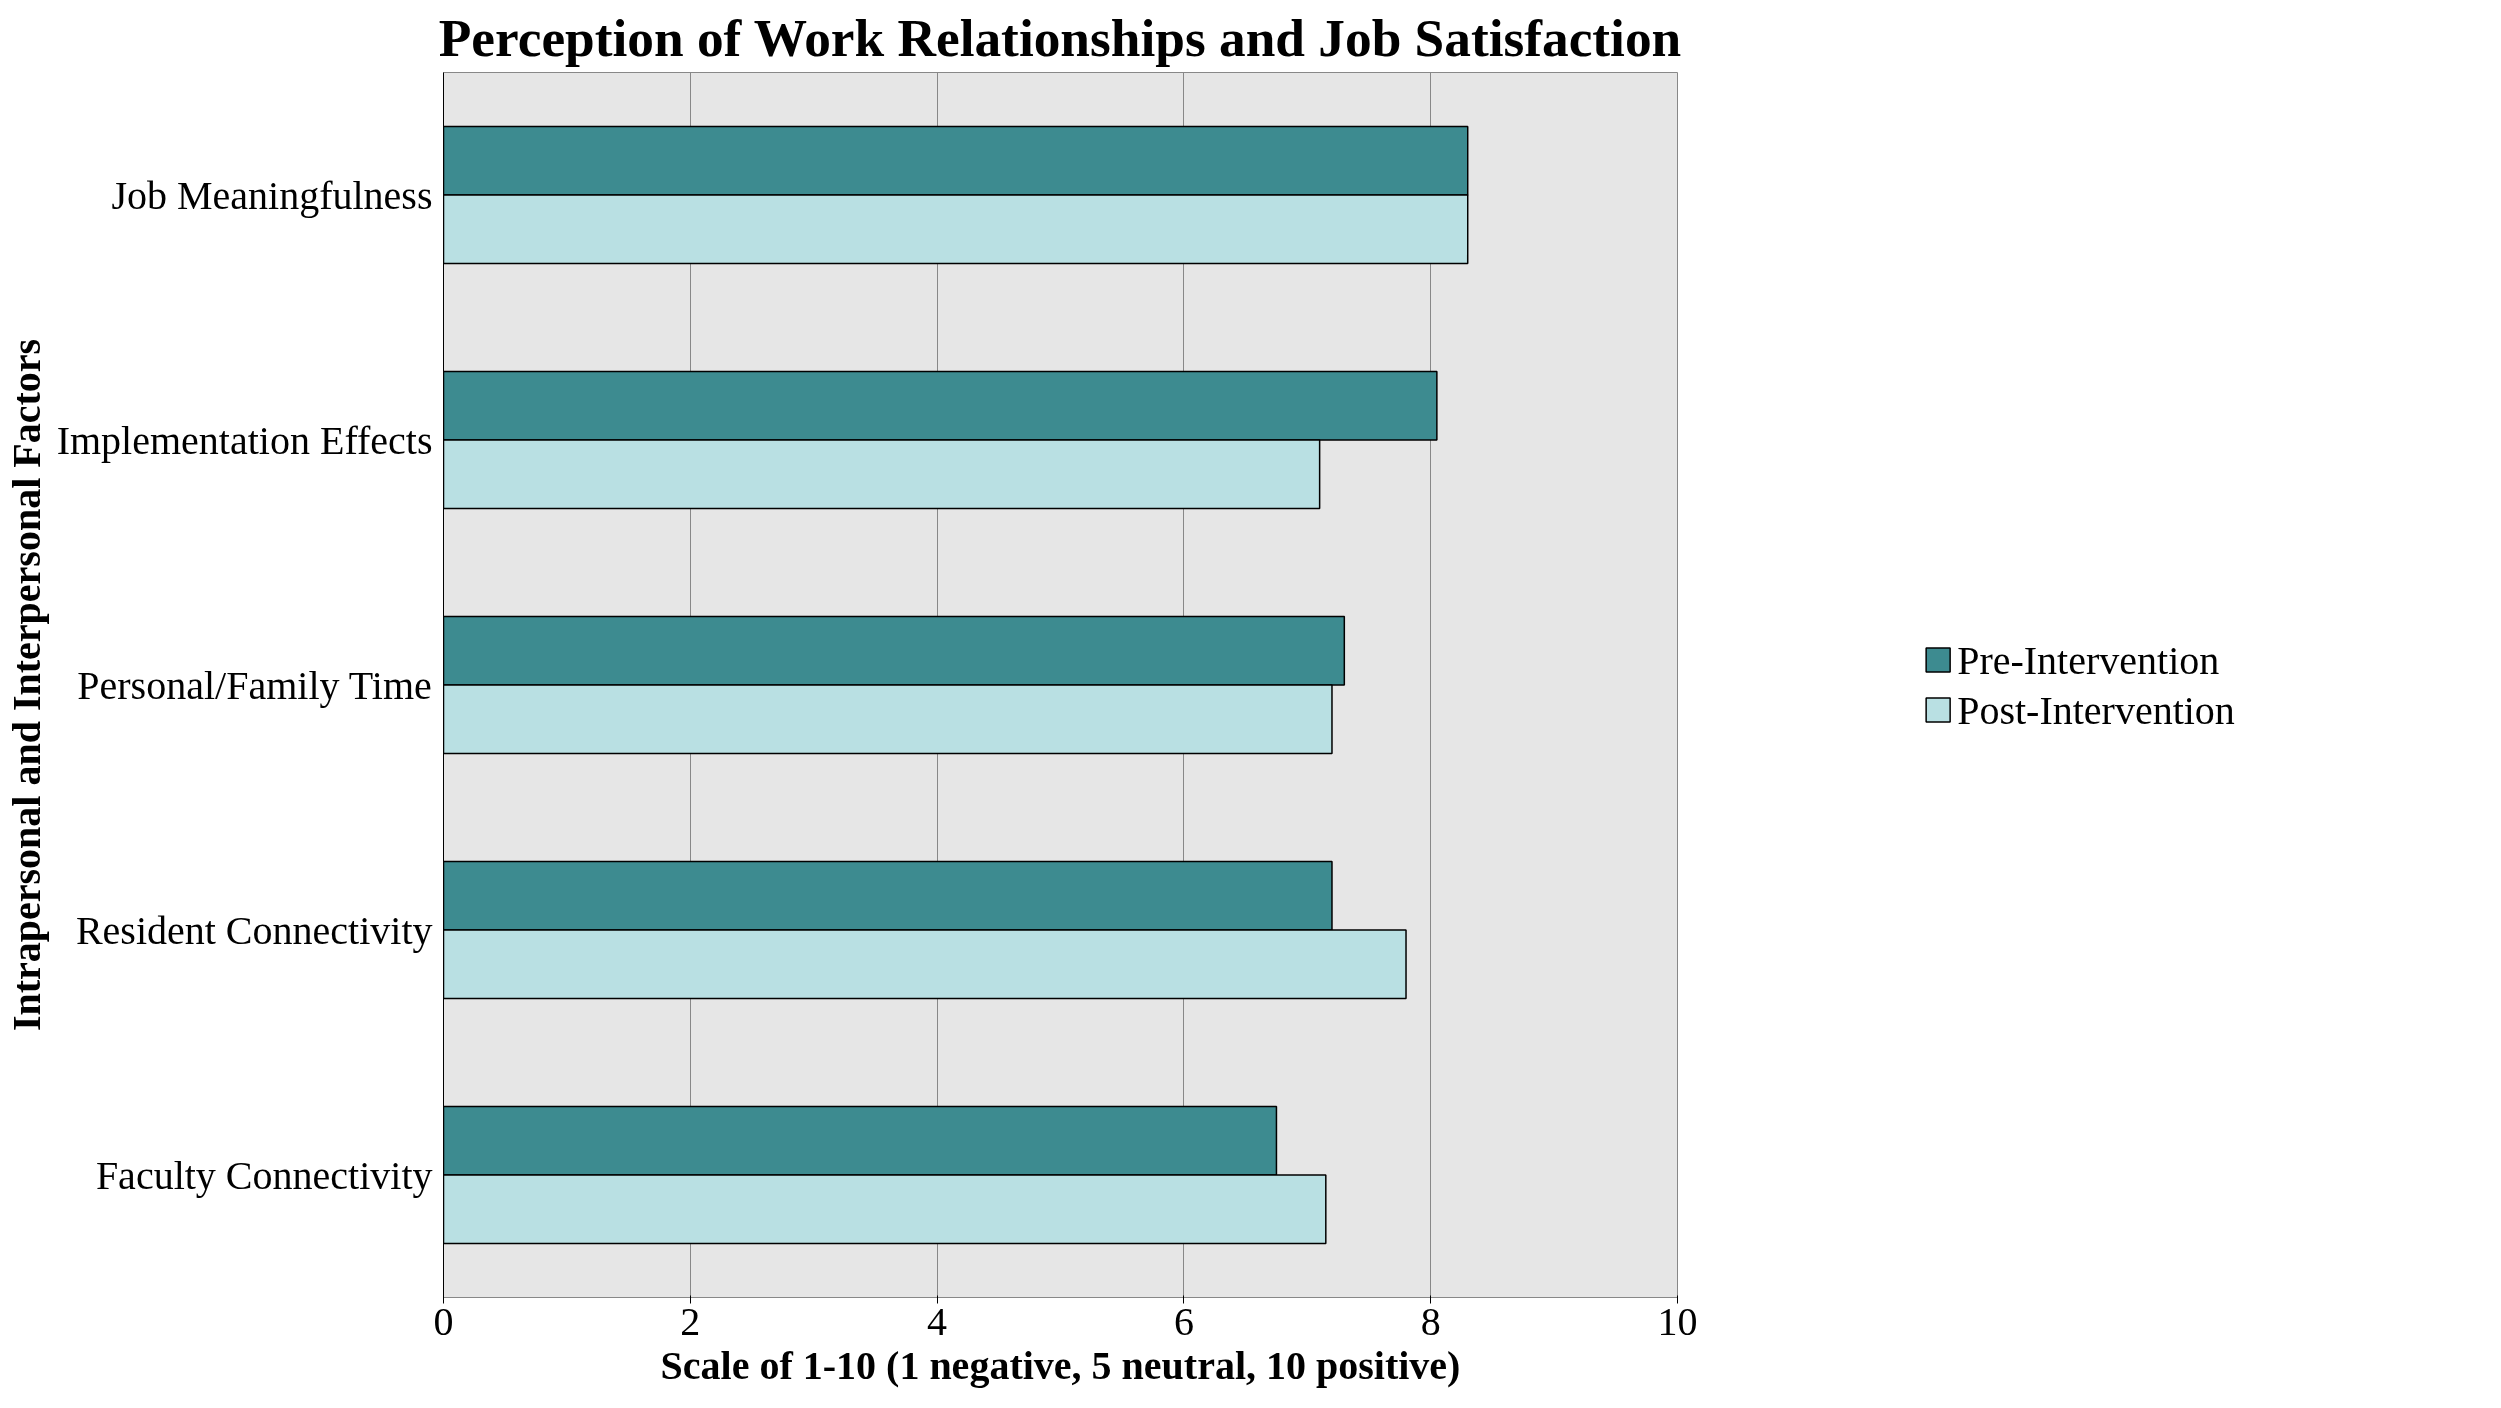  What do you see at coordinates (690, 1321) in the screenshot?
I see `x-tick-label: 2` at bounding box center [690, 1321].